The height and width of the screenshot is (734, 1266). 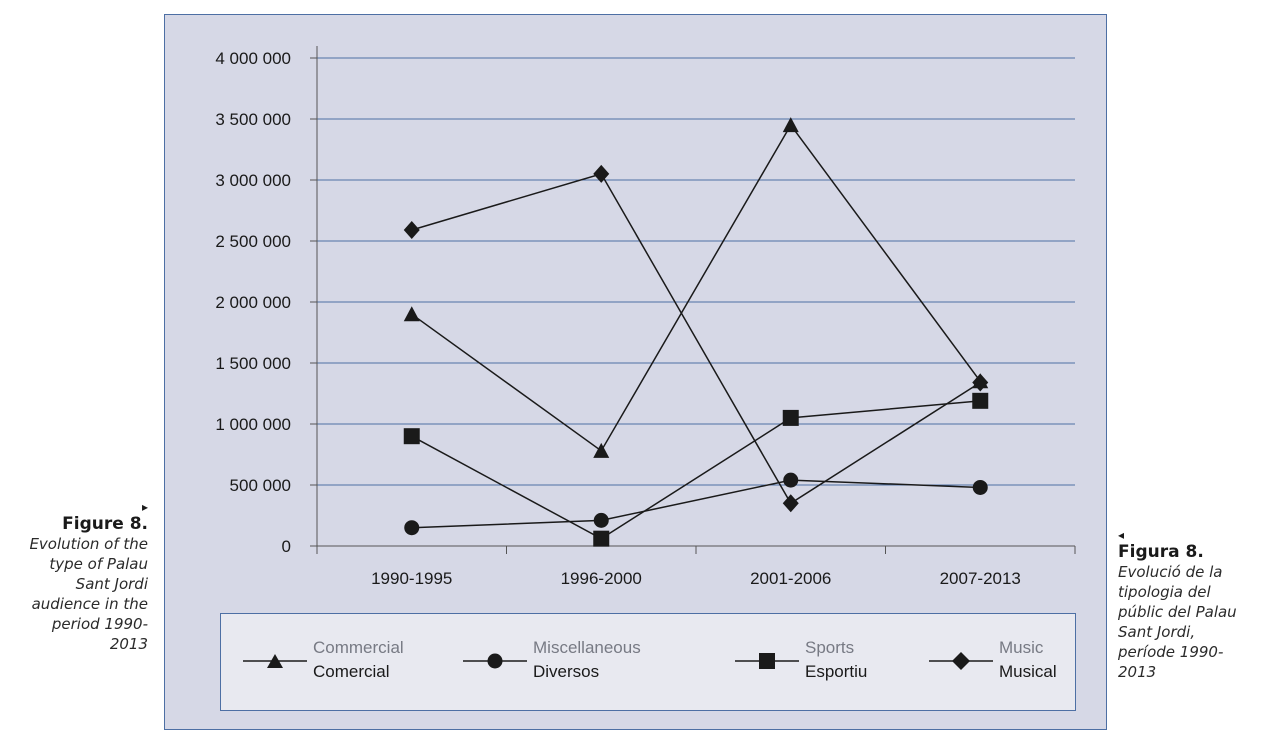 I want to click on legend-label-catalan: Esportiu, so click(x=836, y=672).